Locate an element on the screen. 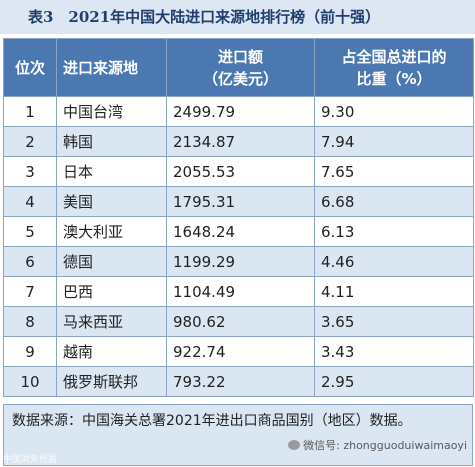 The image size is (475, 467). table-row: 9 越南 922.74 3.43 is located at coordinates (238, 351).